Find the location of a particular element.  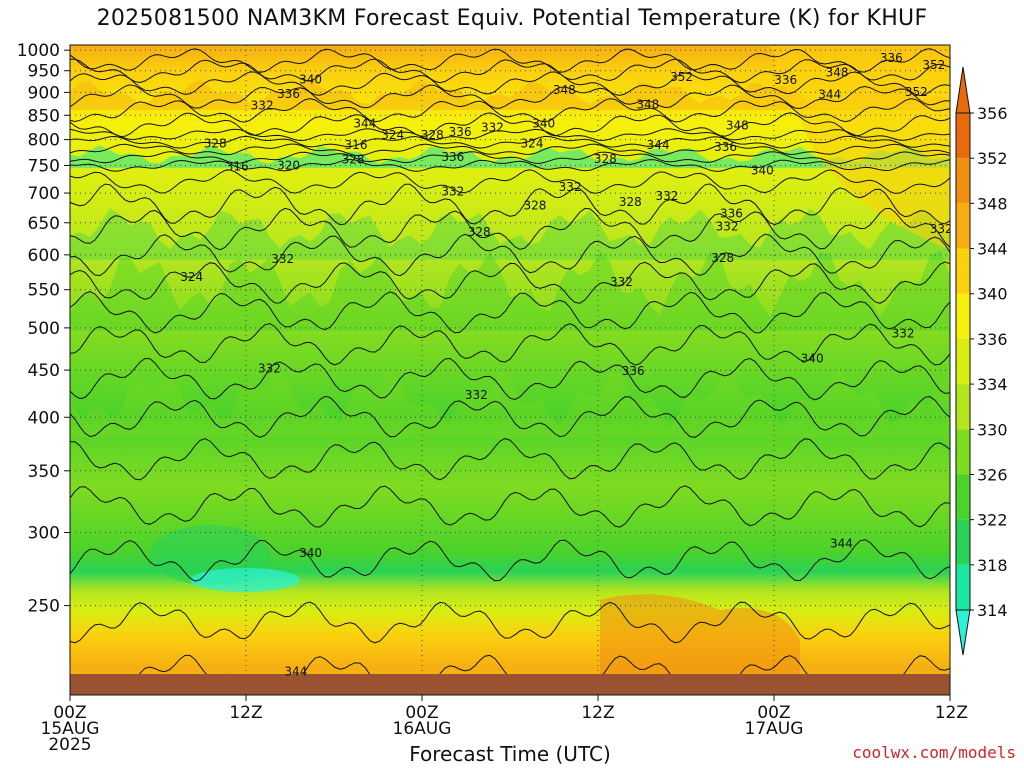

colorbar-tick-label: 352 is located at coordinates (992, 158).